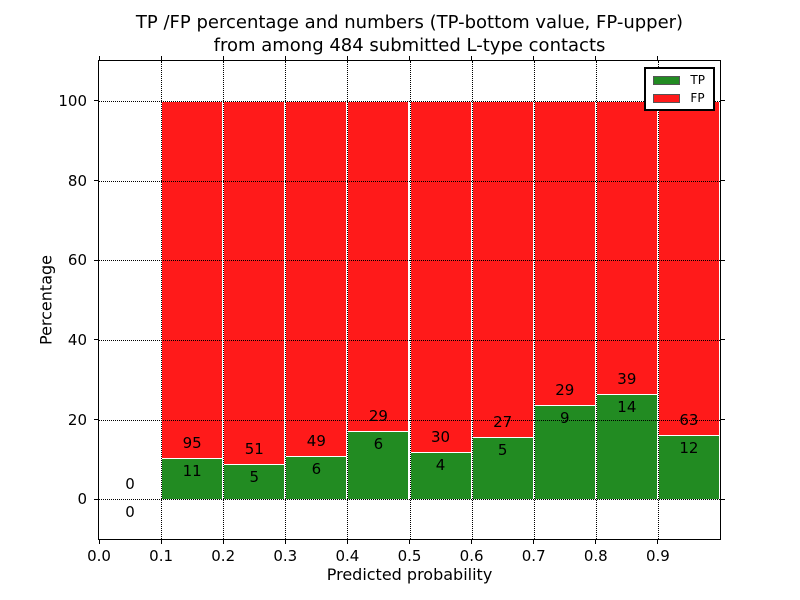 Image resolution: width=800 pixels, height=600 pixels. What do you see at coordinates (347, 556) in the screenshot?
I see `x-tick-label: 0.4` at bounding box center [347, 556].